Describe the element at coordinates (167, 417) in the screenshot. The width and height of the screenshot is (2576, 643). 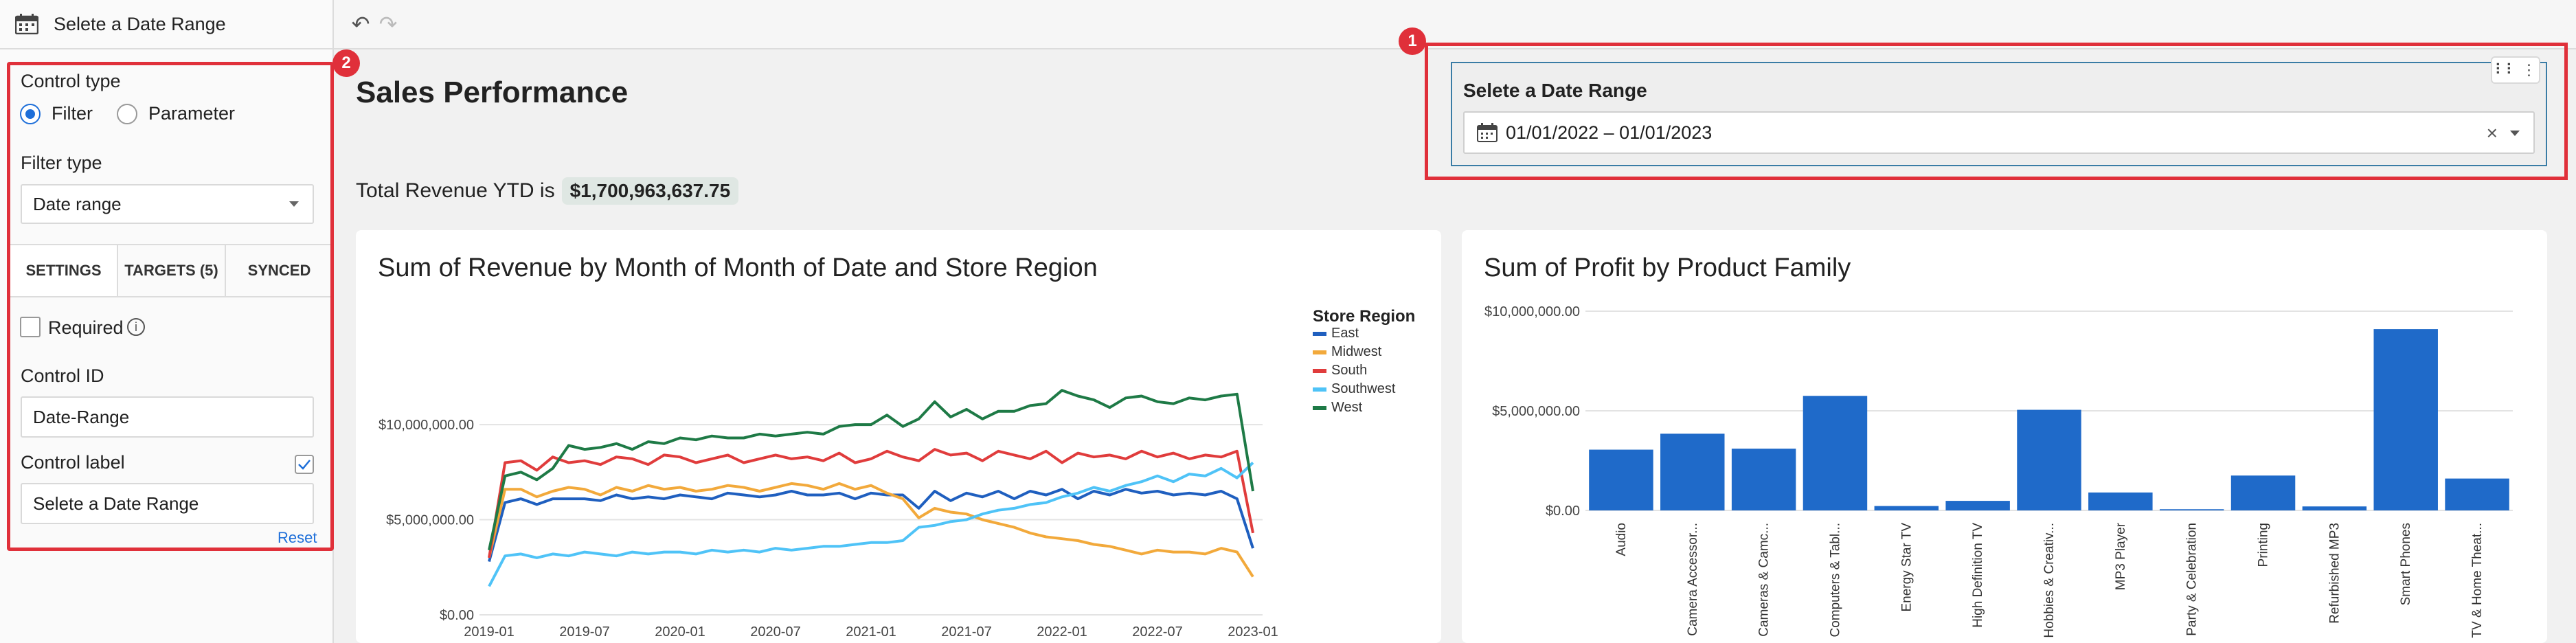
I see `control-id-input: Date-Range` at that location.